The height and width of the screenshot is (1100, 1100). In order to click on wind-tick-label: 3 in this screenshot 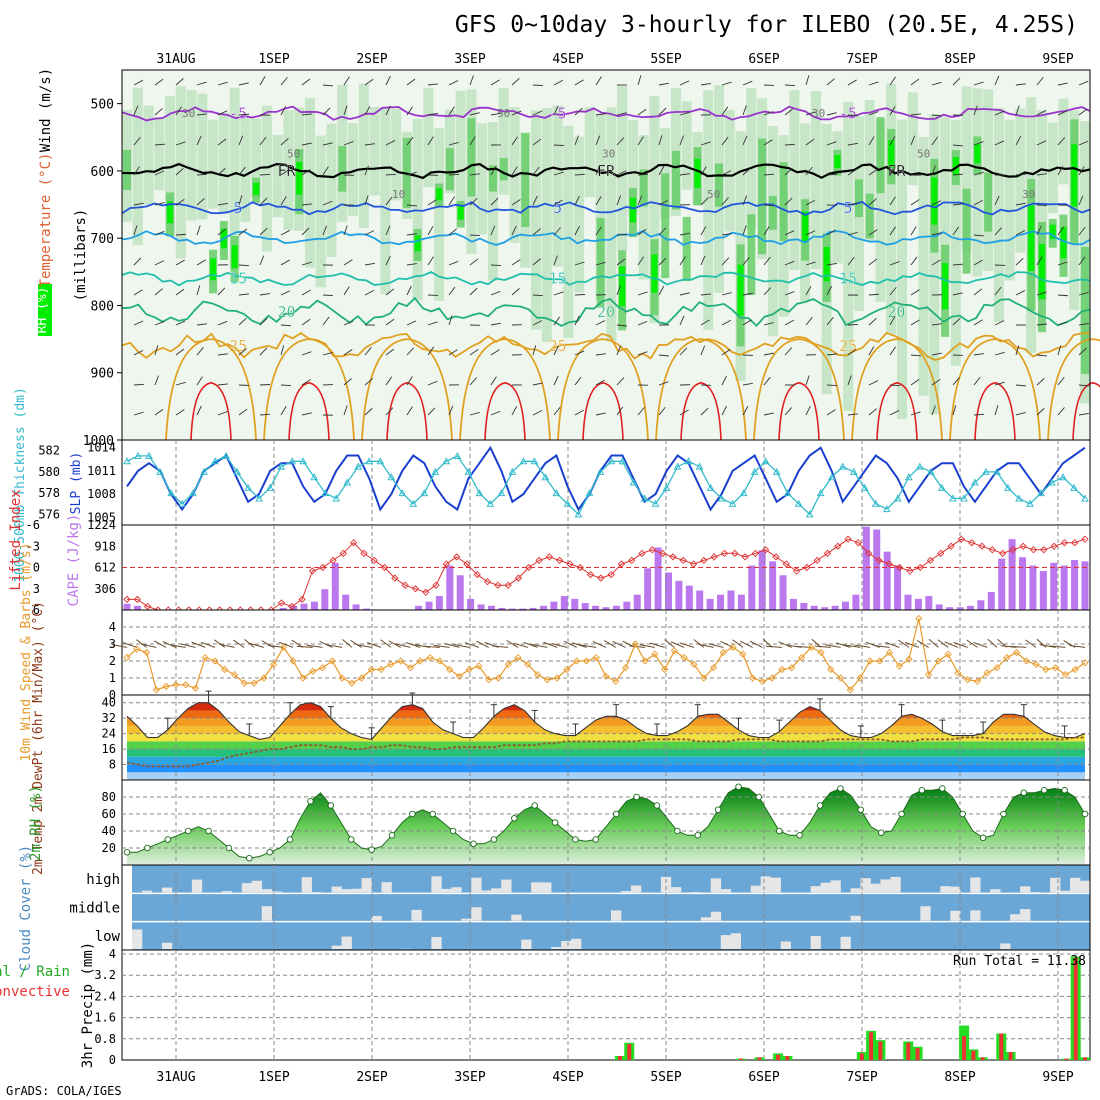, I will do `click(112, 644)`.